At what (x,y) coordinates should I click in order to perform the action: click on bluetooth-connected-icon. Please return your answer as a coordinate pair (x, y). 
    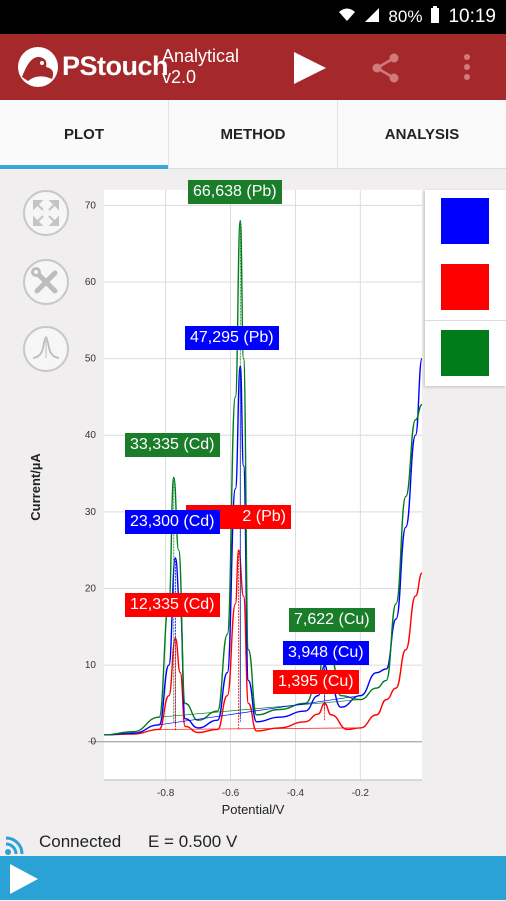
    Looking at the image, I should click on (14, 845).